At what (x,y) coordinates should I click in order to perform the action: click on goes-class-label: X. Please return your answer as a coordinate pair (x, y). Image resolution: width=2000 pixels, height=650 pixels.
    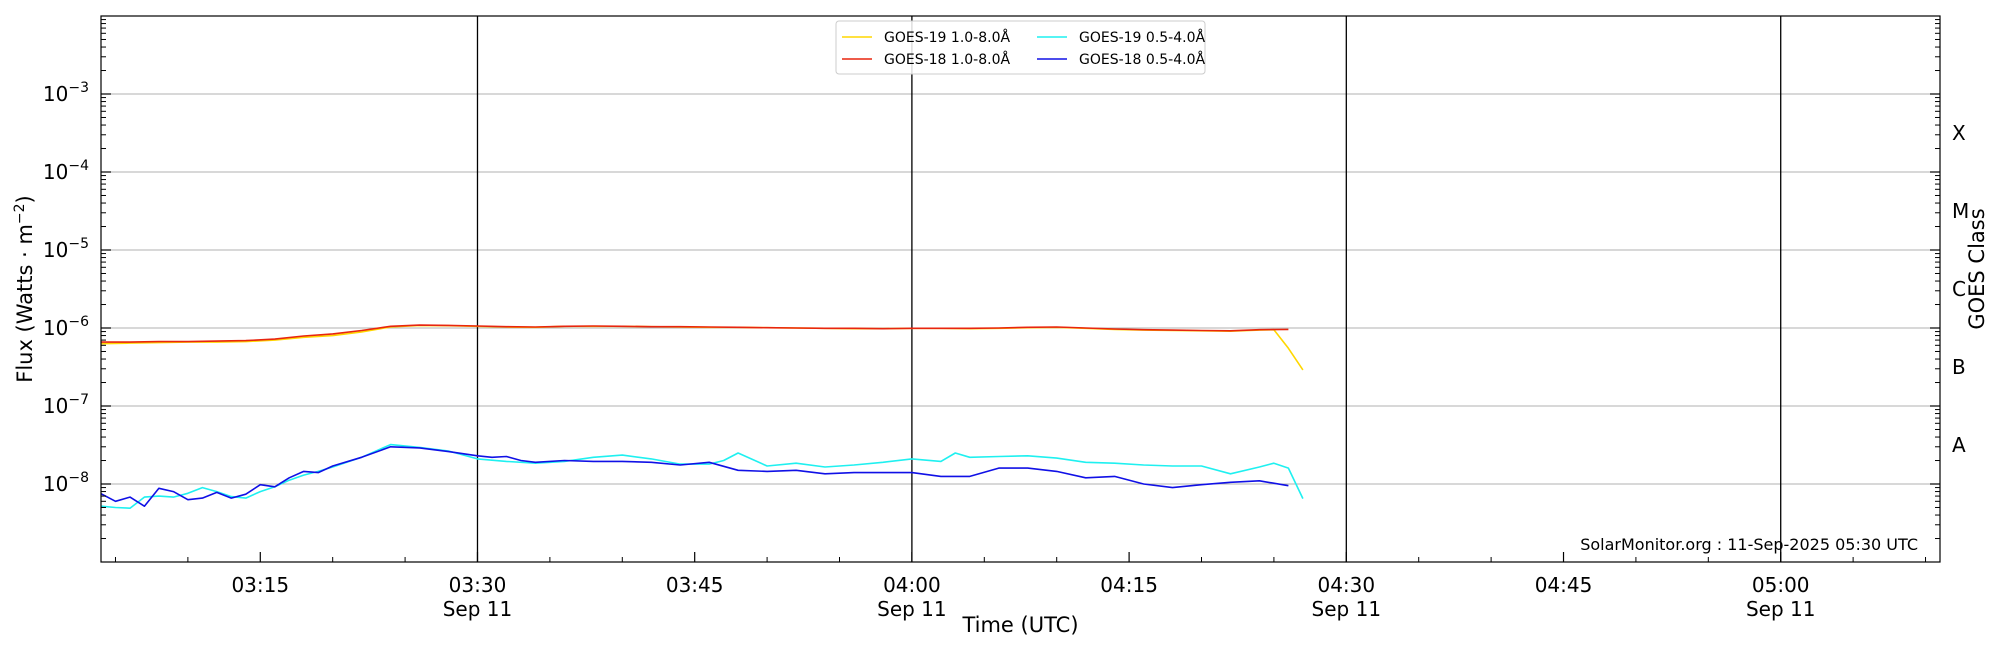
    Looking at the image, I should click on (1959, 133).